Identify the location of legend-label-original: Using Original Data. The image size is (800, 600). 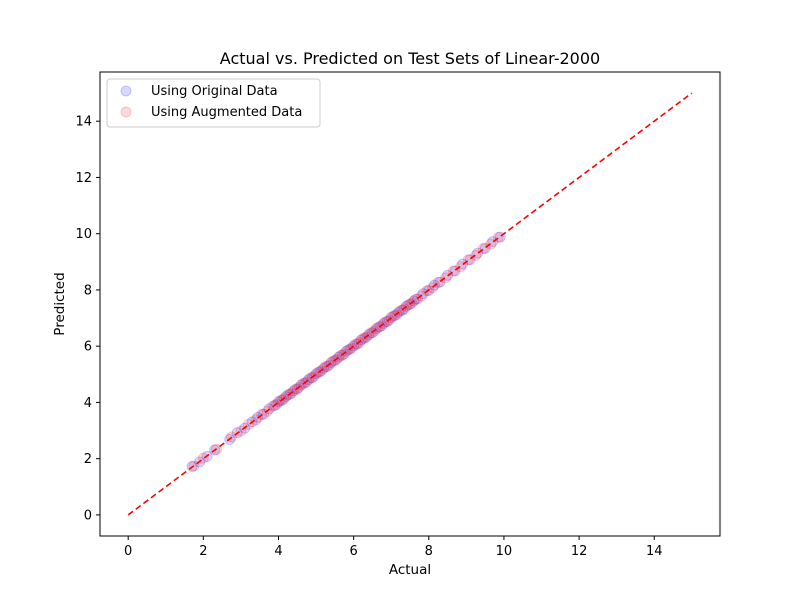
(214, 91).